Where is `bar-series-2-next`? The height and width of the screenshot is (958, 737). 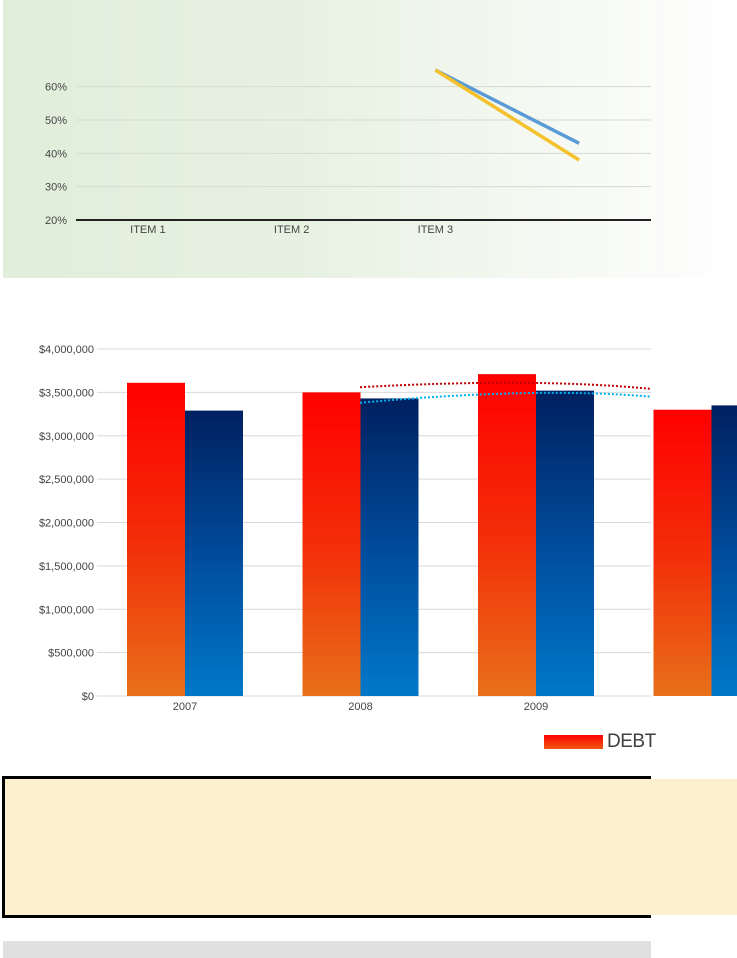 bar-series-2-next is located at coordinates (724, 550).